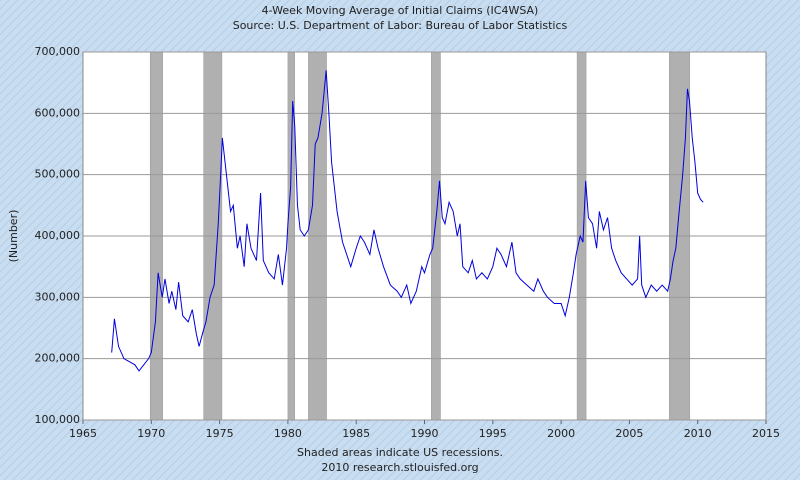 The width and height of the screenshot is (800, 484). I want to click on x-tick-label: 1990, so click(425, 433).